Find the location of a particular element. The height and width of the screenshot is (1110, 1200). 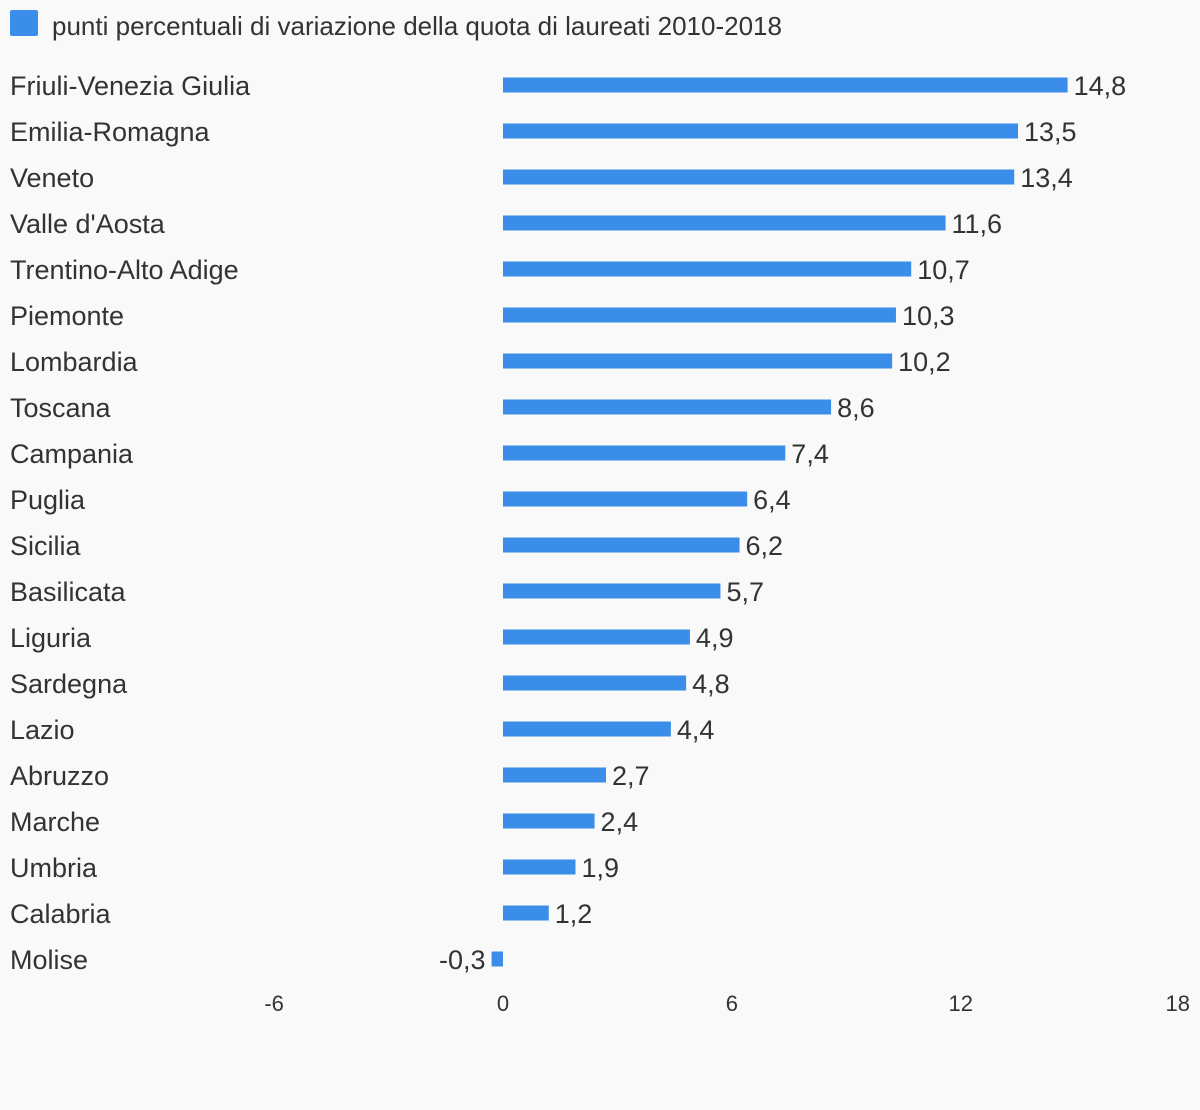

x-tick-label: -6 is located at coordinates (274, 1003).